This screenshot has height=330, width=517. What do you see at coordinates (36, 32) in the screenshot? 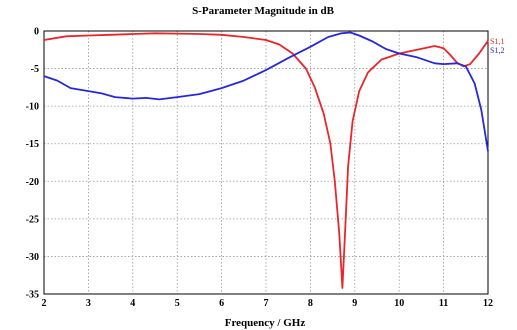
I see `y-tick-label: 0` at bounding box center [36, 32].